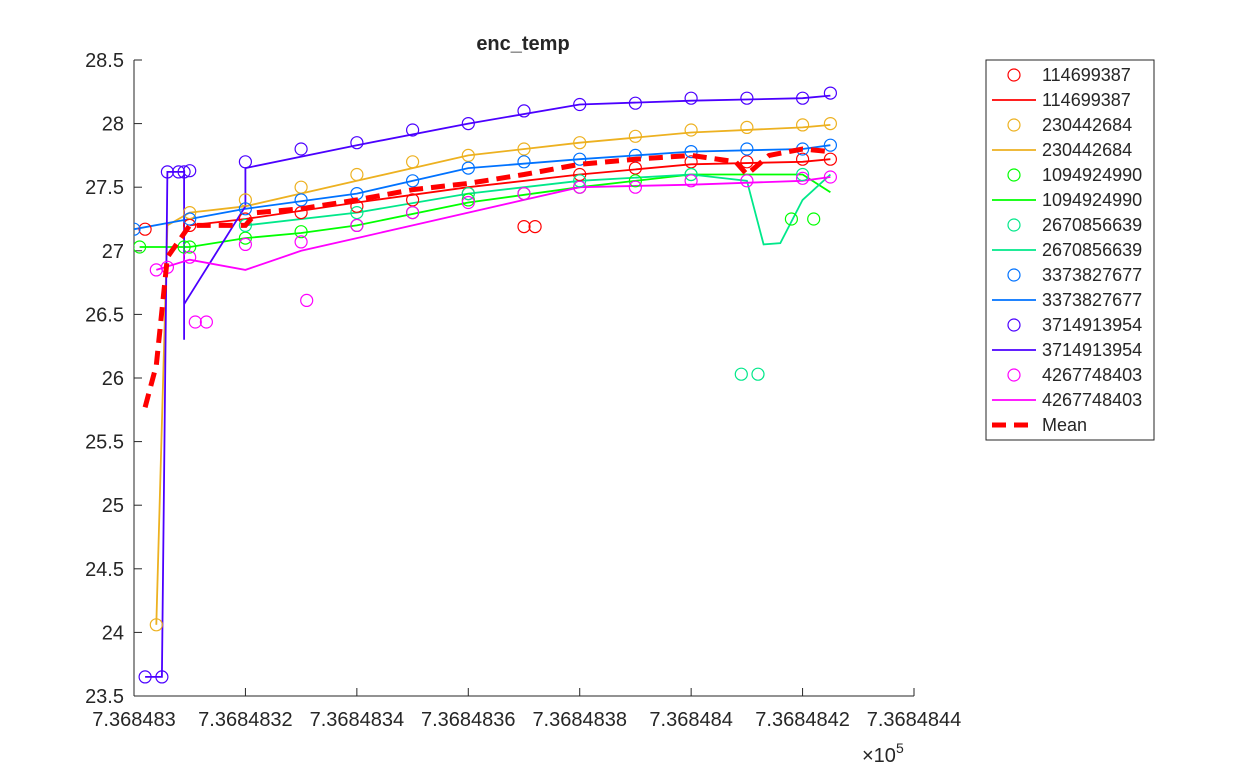 The width and height of the screenshot is (1250, 781). Describe the element at coordinates (113, 379) in the screenshot. I see `y-tick-label: 26` at that location.